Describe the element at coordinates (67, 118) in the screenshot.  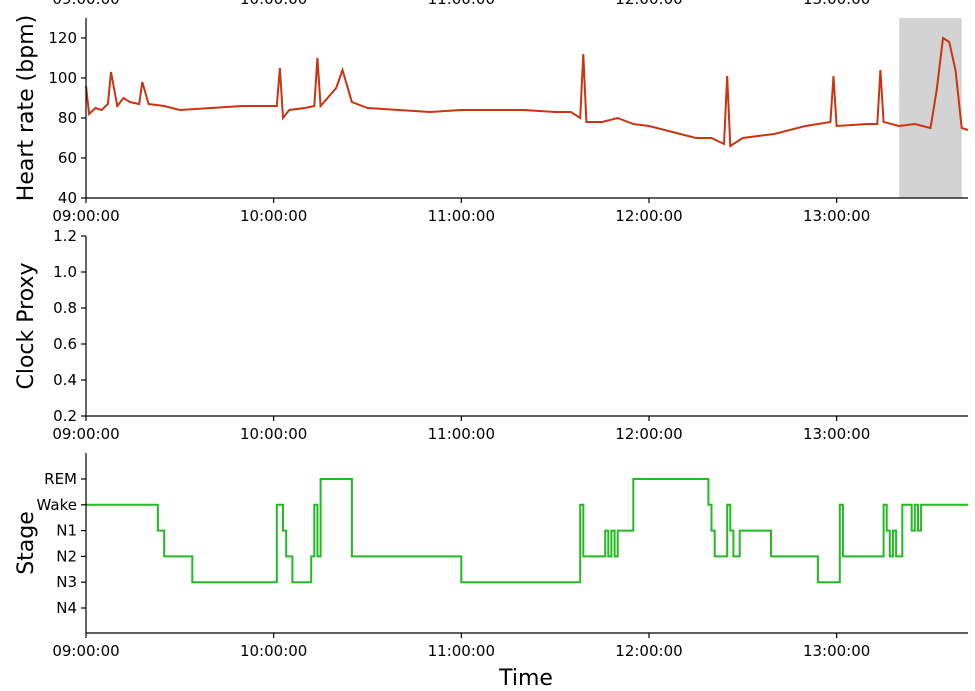
I see `y-tick-label: 80` at that location.